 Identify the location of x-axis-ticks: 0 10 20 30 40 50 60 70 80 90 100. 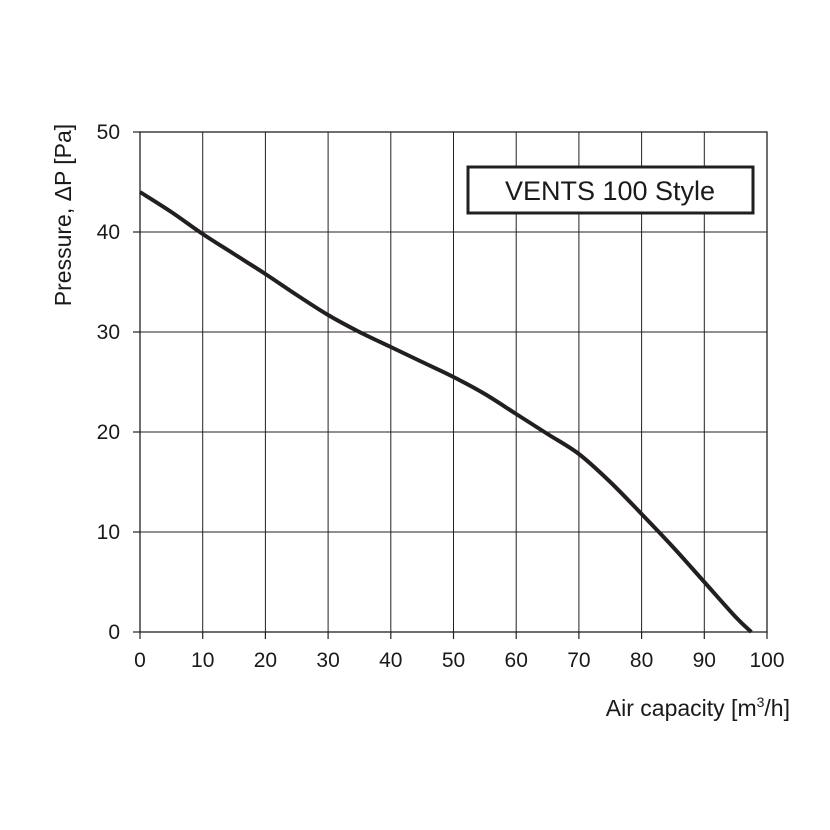
(459, 652).